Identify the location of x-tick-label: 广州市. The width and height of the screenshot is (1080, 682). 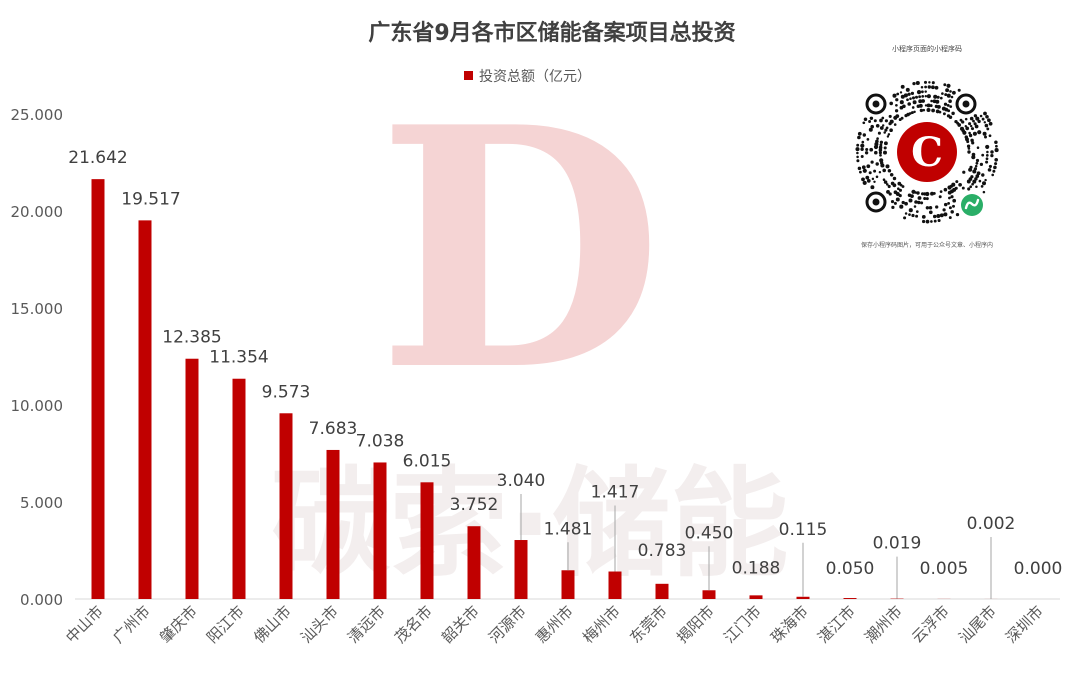
(131, 624).